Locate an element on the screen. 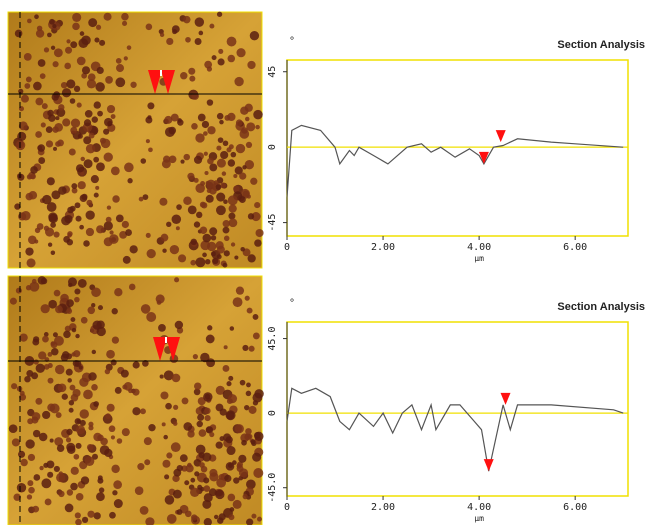 The height and width of the screenshot is (529, 647). x-tick-label: 6.00 is located at coordinates (575, 507).